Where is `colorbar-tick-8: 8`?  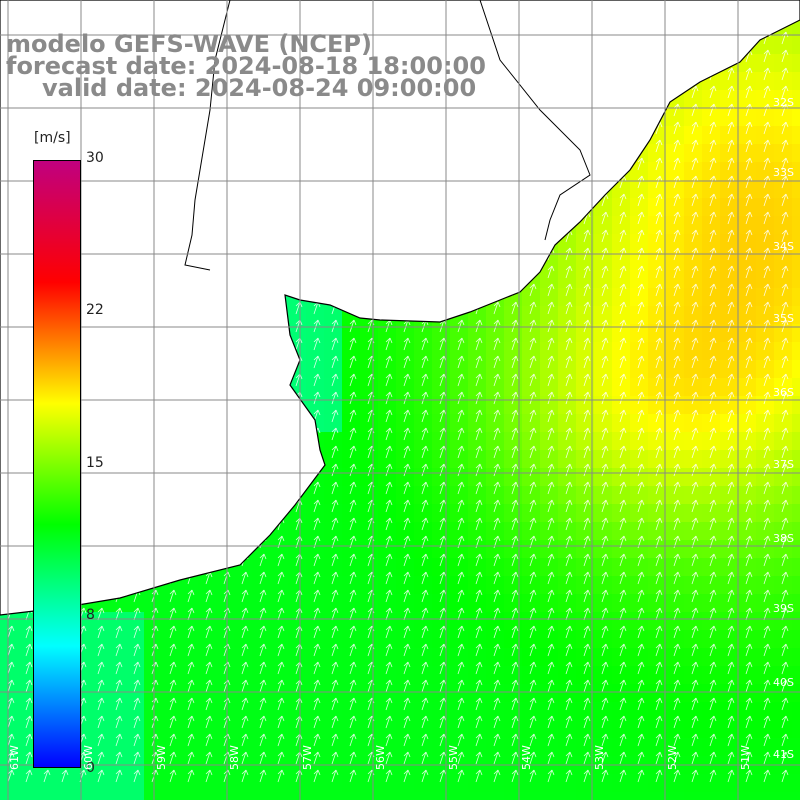
colorbar-tick-8: 8 is located at coordinates (90, 615).